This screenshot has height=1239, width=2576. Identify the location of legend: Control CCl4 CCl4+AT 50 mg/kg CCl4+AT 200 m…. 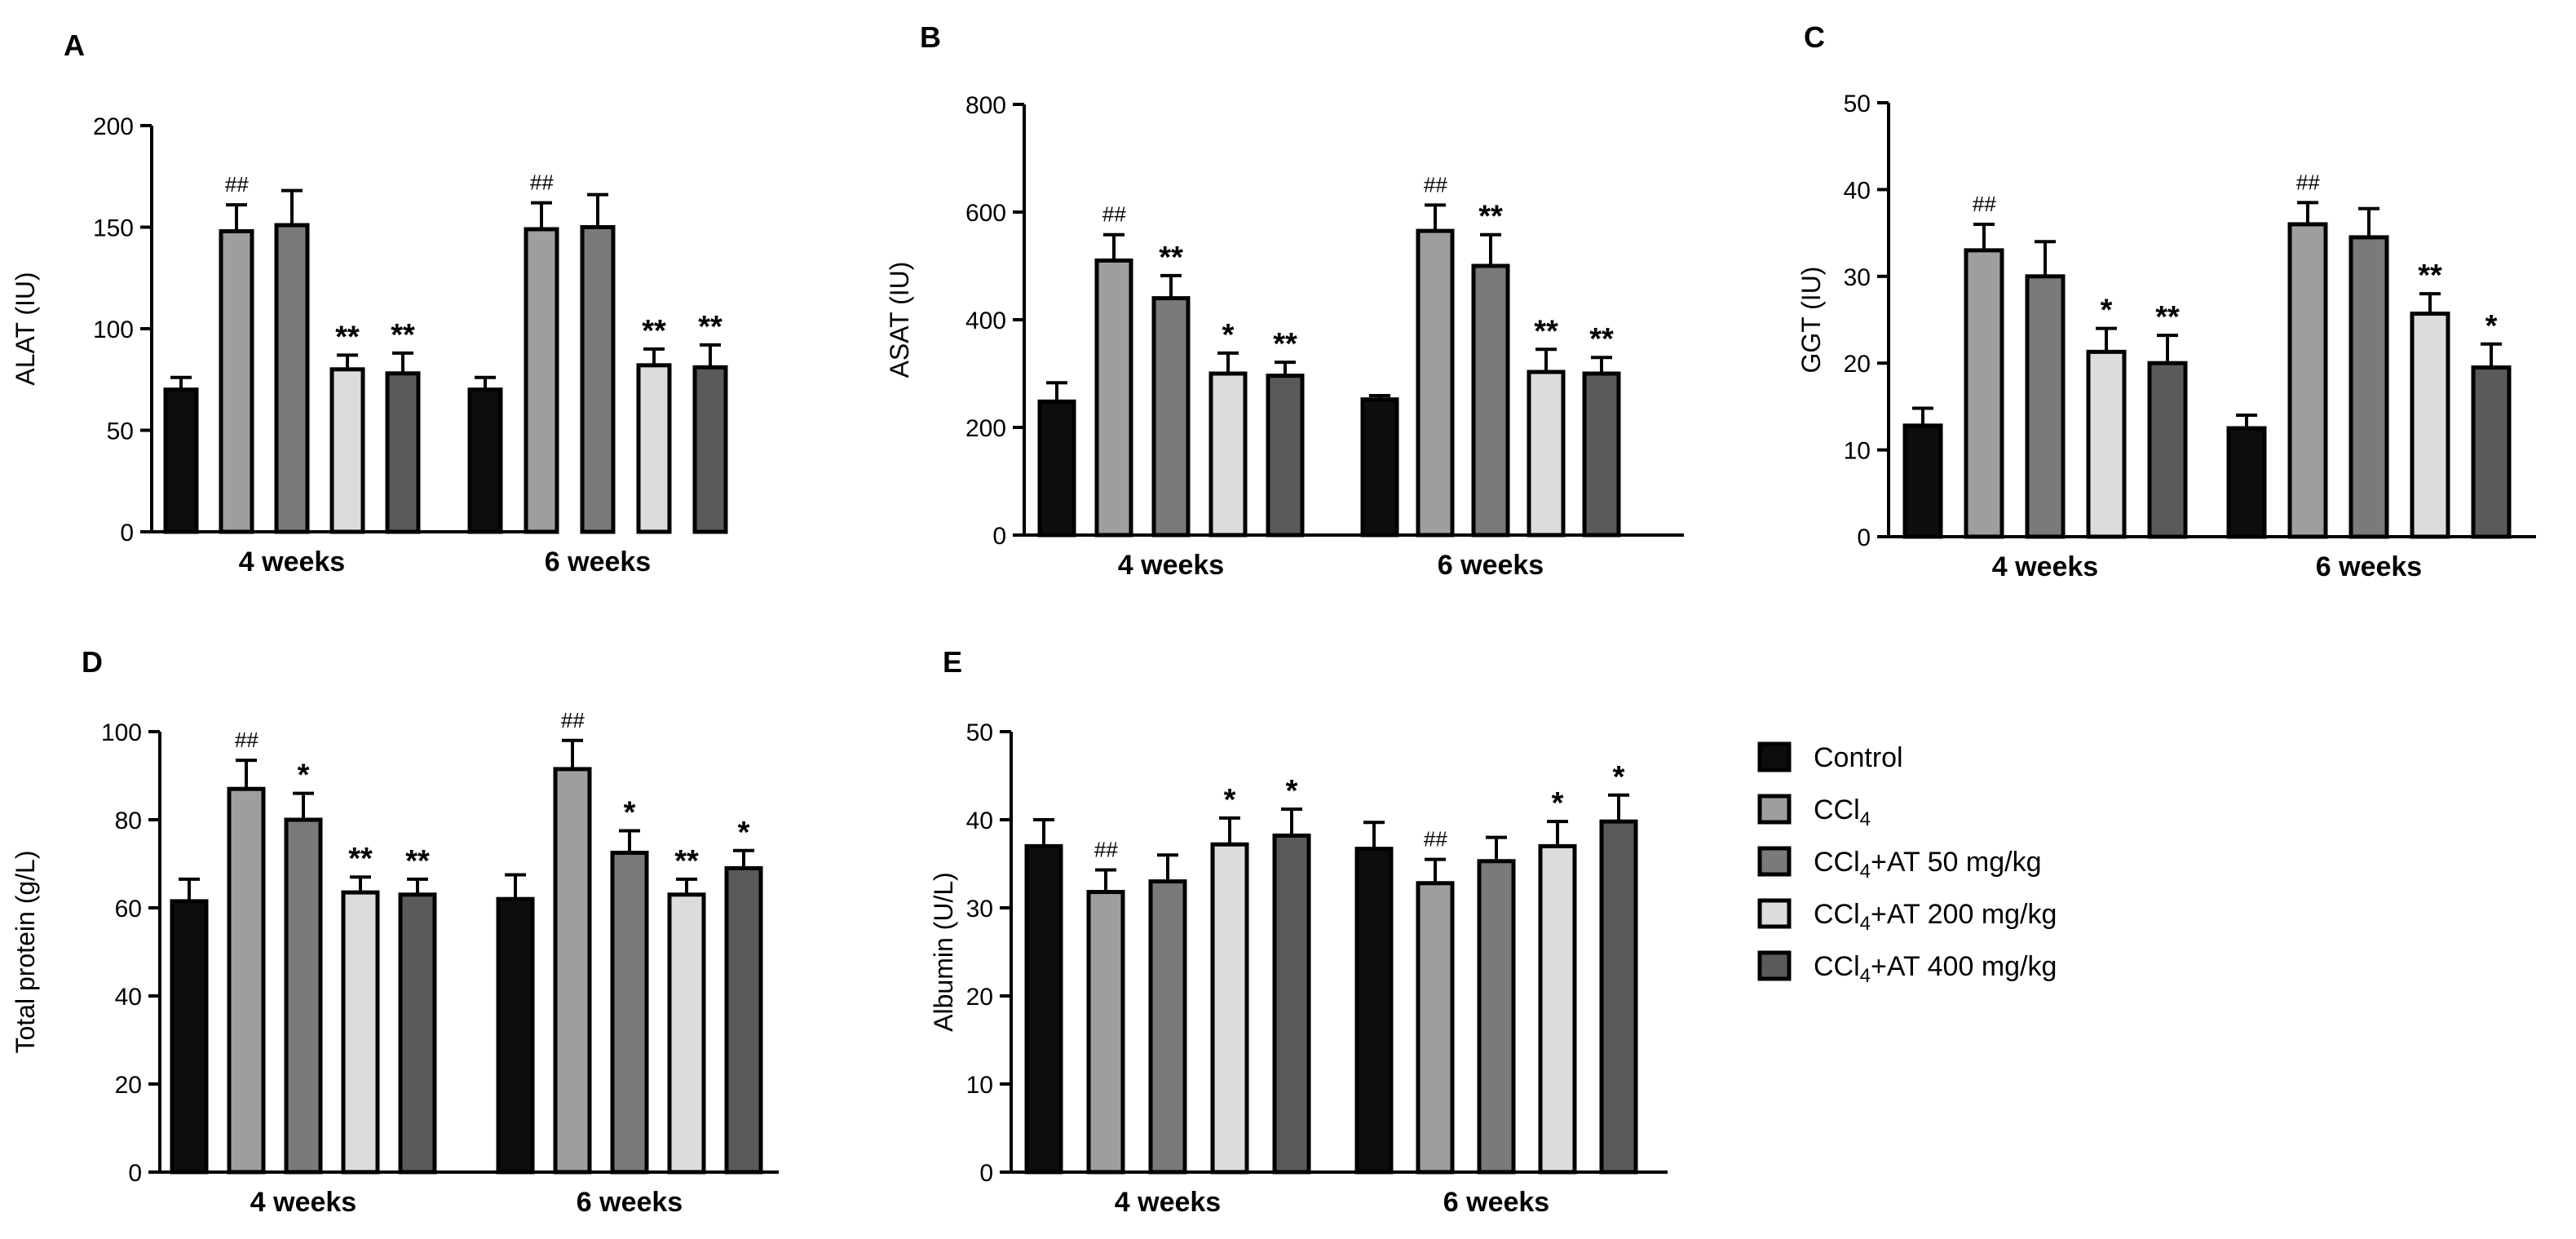
(1907, 864).